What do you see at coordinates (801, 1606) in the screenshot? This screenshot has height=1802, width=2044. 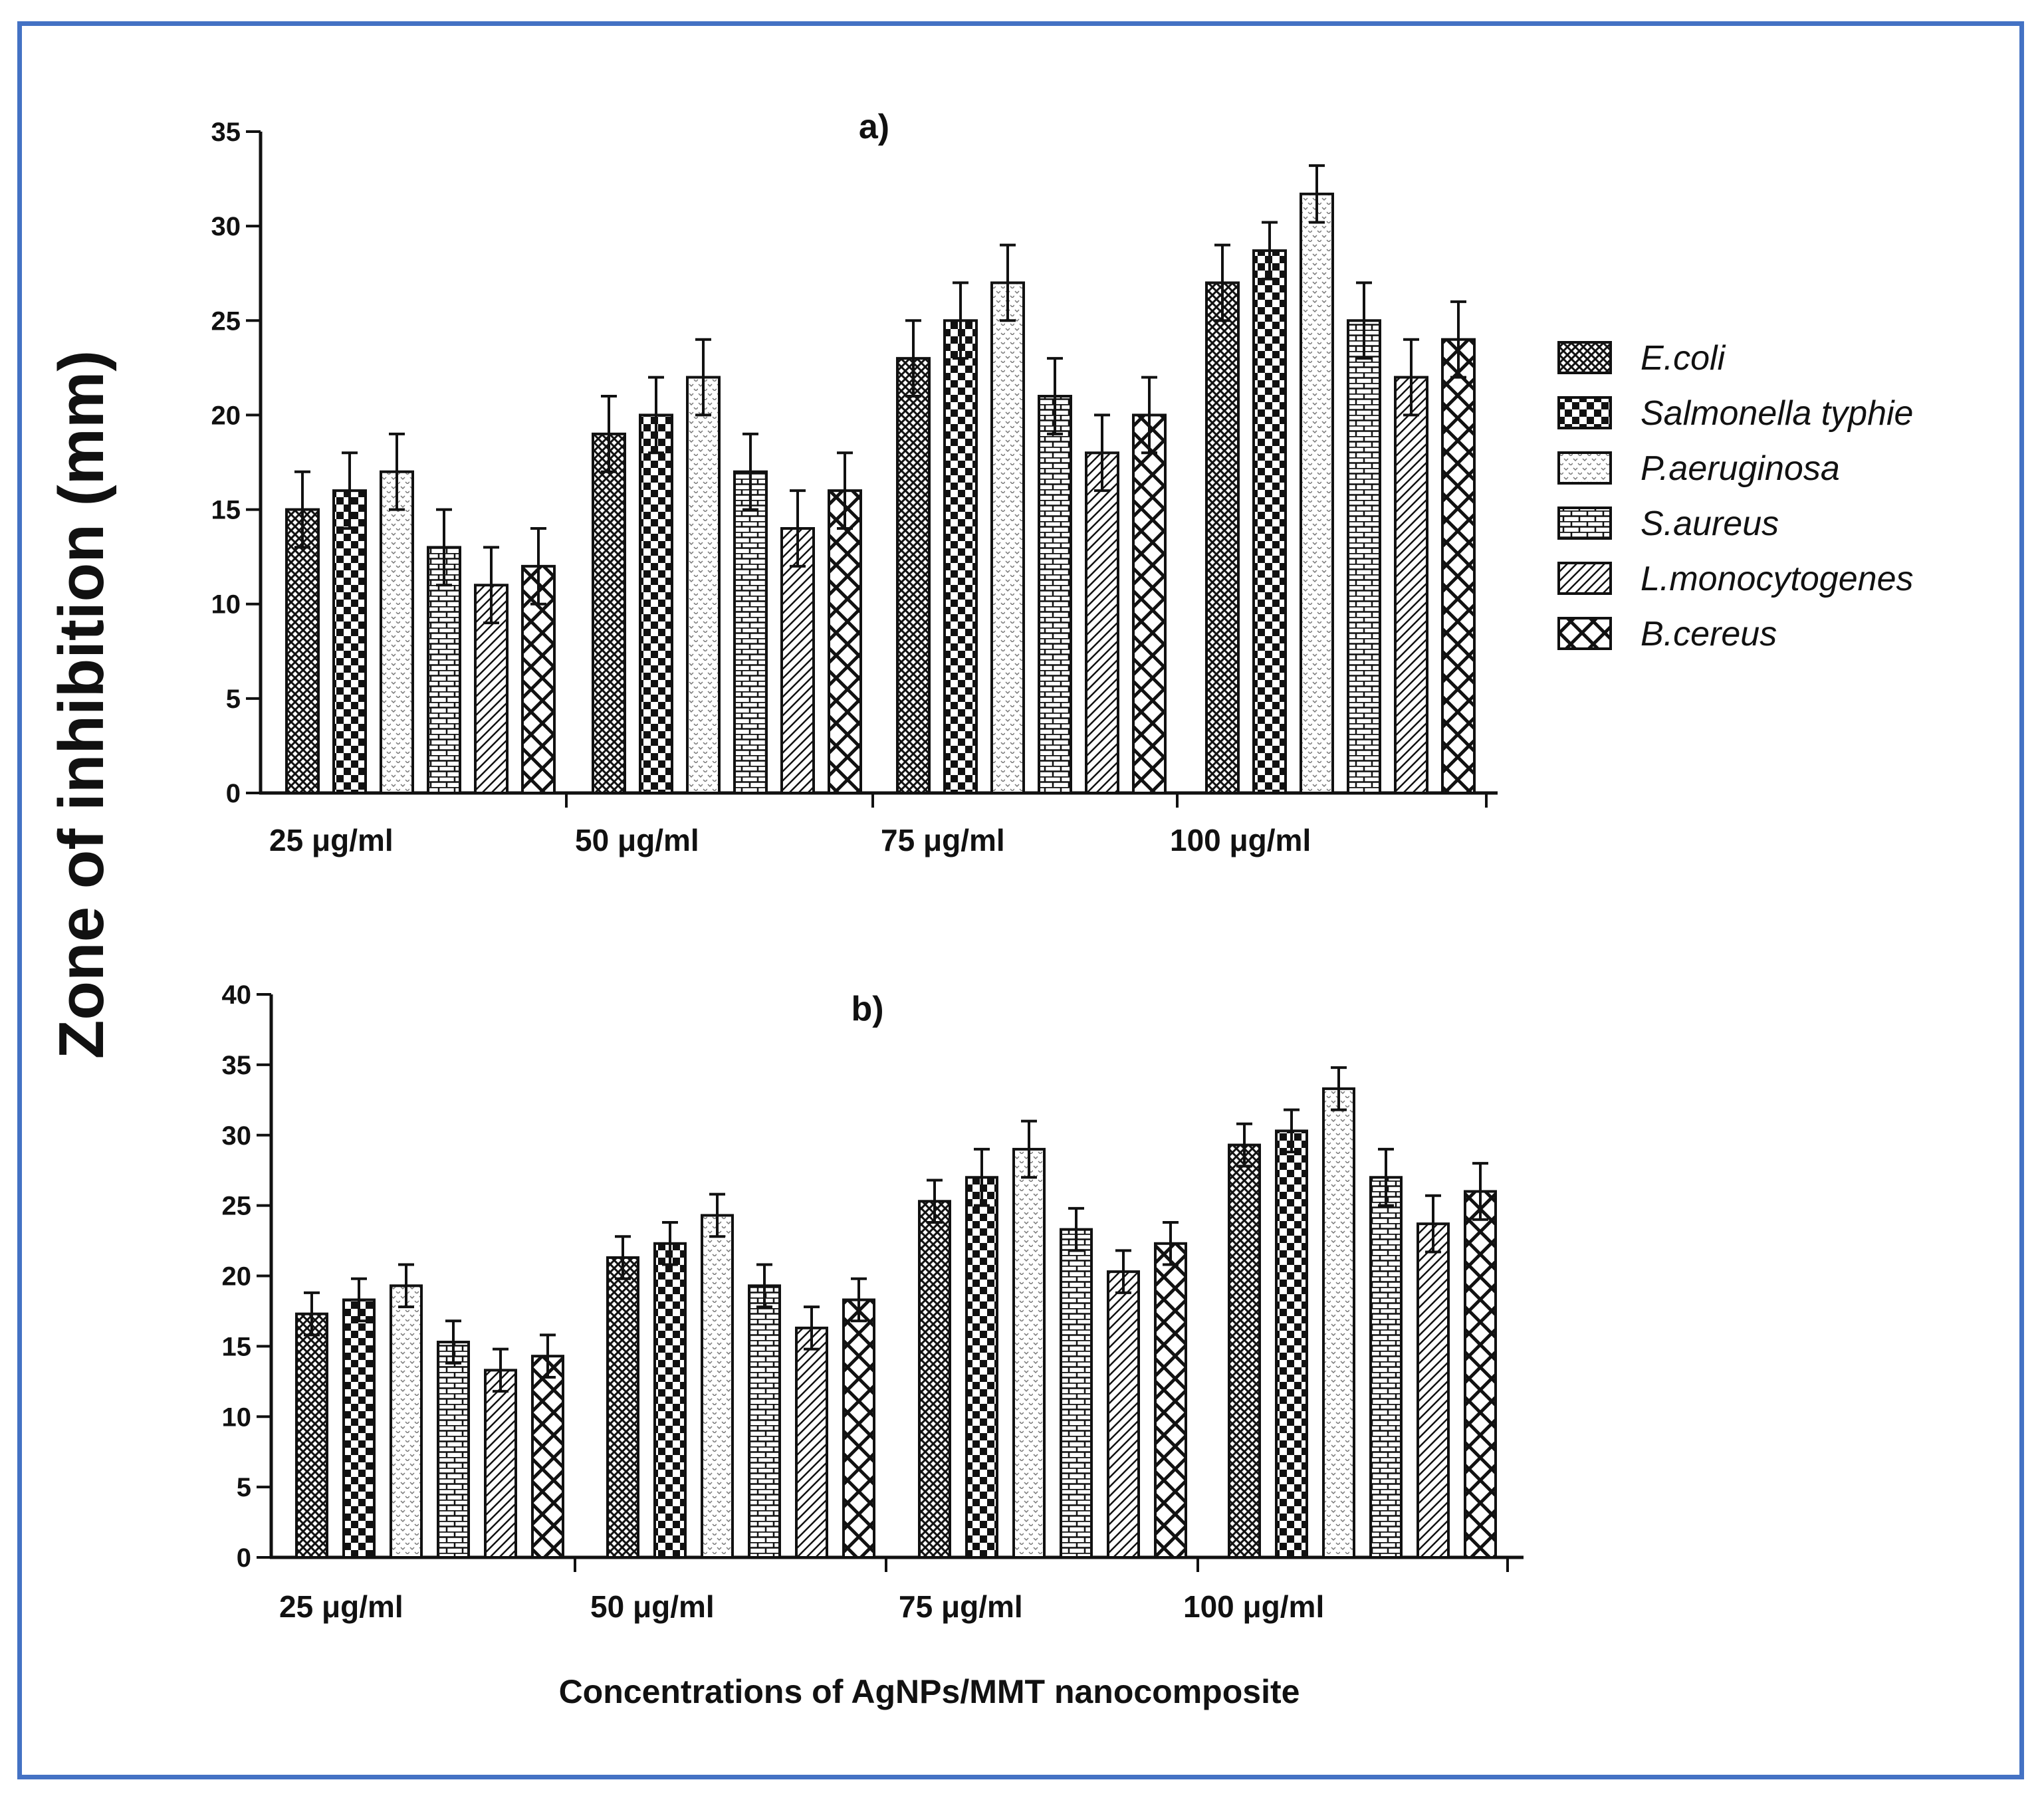 I see `panel-b-category-labels: 25 μg/ml 50 μg/ml 75 μg/ml 100 μg/ml` at bounding box center [801, 1606].